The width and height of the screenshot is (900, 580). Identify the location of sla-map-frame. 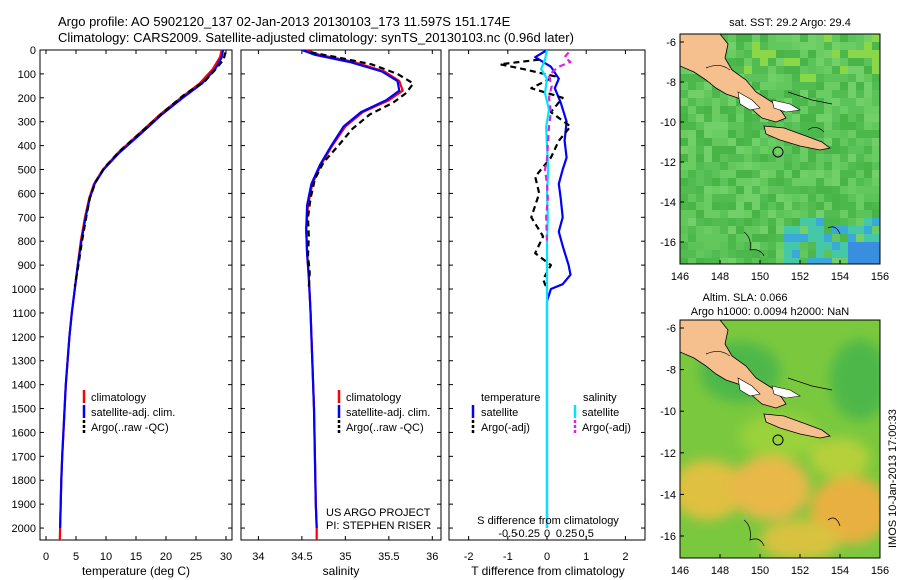
(780, 439).